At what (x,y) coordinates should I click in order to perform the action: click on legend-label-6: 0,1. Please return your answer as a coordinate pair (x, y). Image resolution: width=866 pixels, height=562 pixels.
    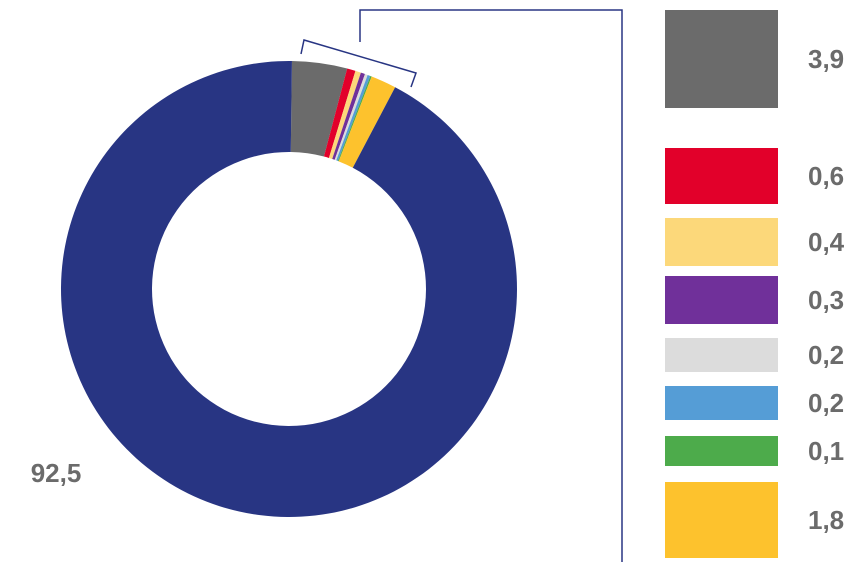
    Looking at the image, I should click on (826, 451).